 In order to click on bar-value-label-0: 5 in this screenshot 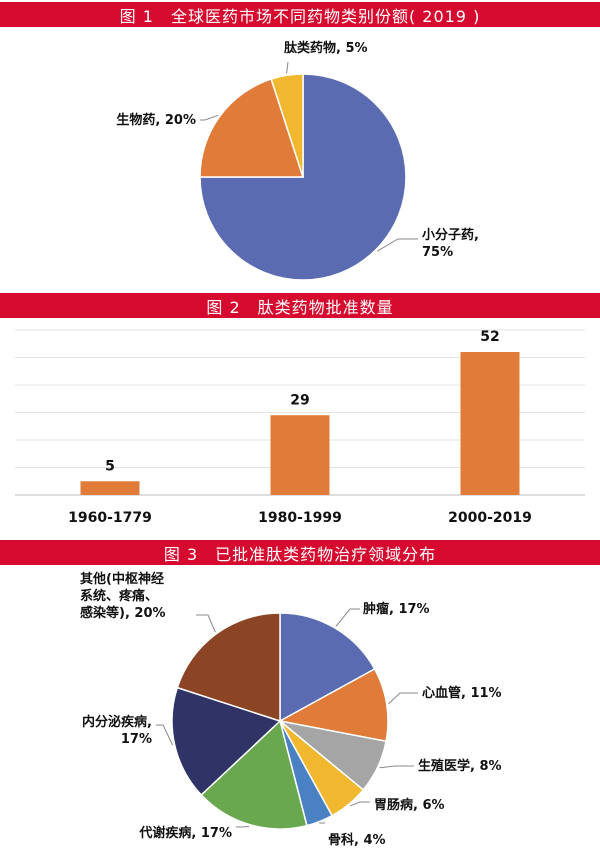, I will do `click(110, 466)`.